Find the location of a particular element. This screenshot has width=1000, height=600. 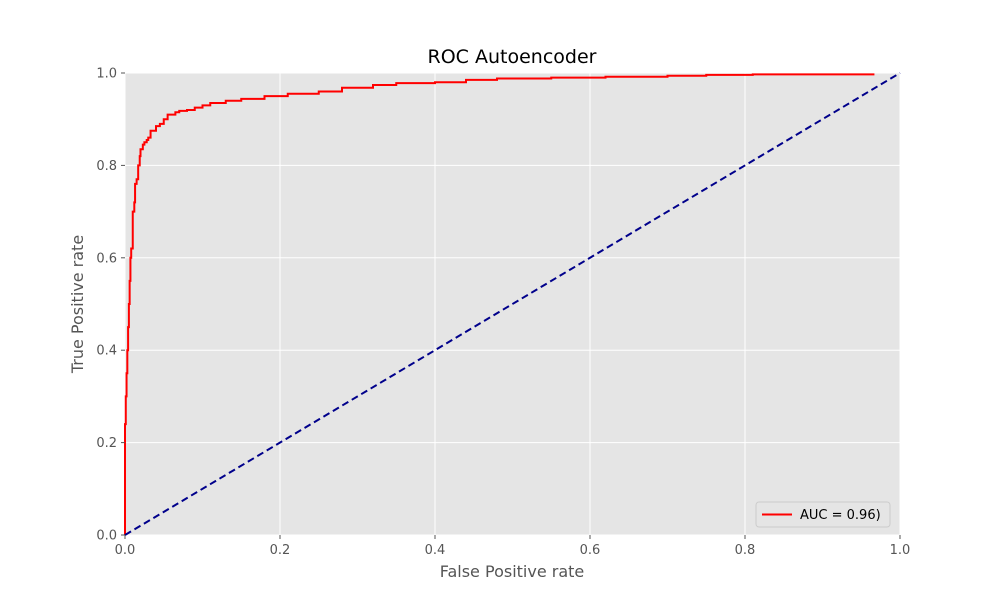

y-tick-label: 0.2 is located at coordinates (106, 443).